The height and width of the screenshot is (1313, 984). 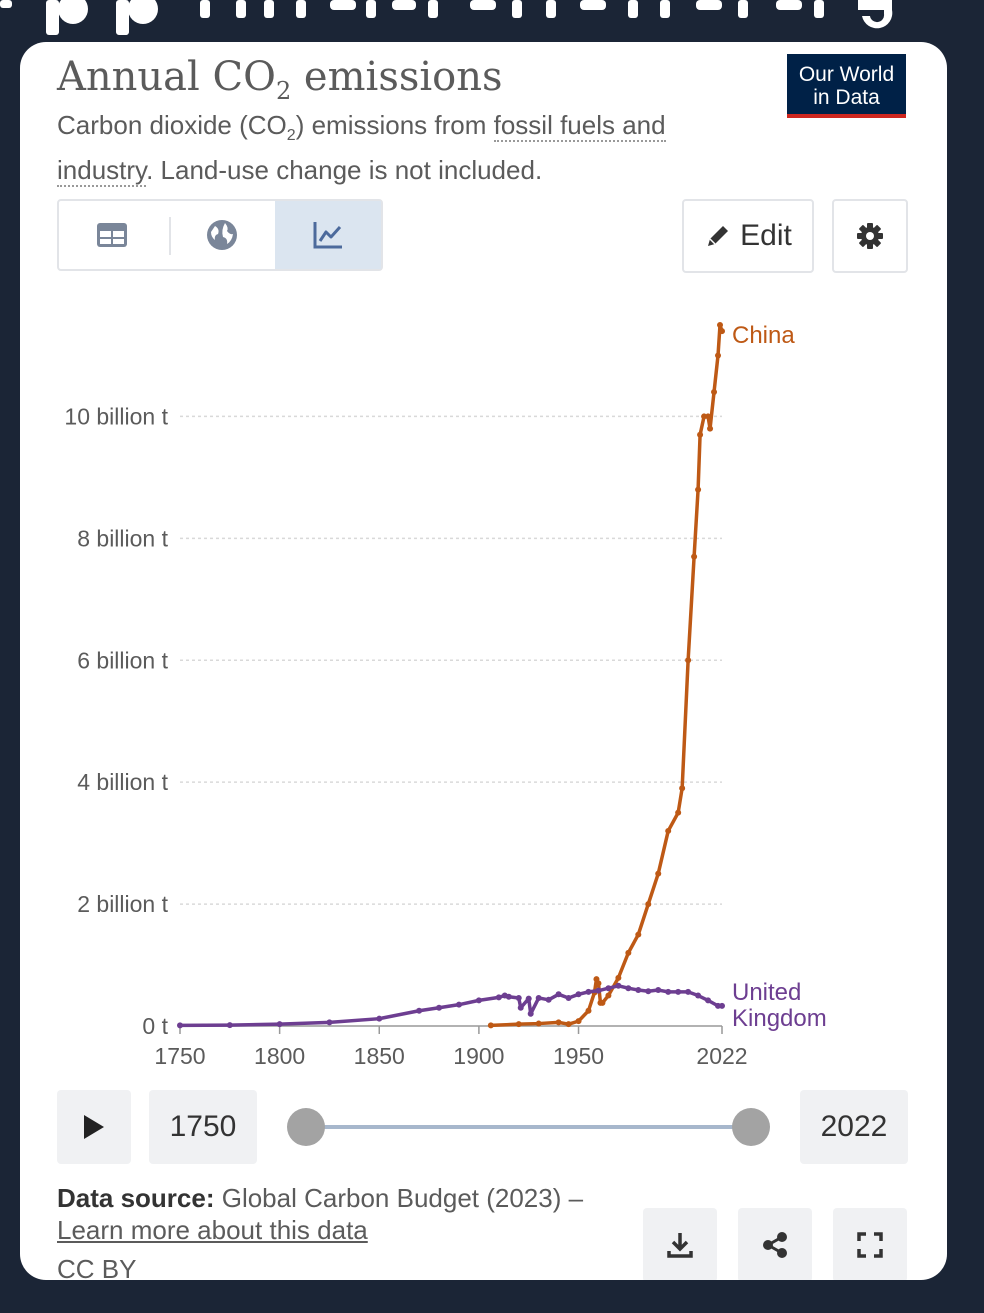 What do you see at coordinates (283, 91) in the screenshot?
I see `title-subscript: 2` at bounding box center [283, 91].